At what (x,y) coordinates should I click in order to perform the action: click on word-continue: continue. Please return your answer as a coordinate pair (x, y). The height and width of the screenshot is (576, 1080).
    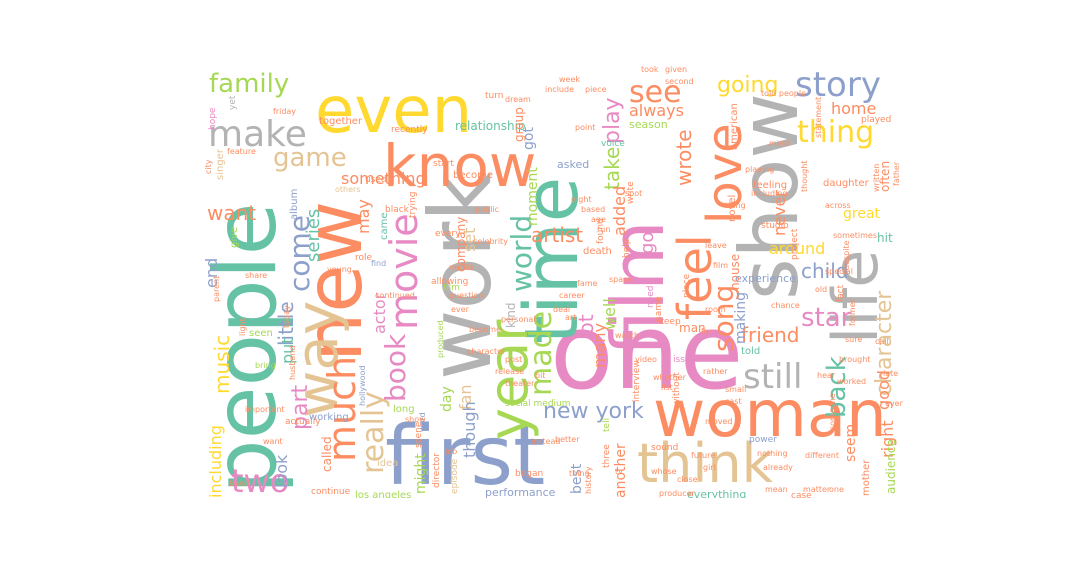
    Looking at the image, I should click on (331, 492).